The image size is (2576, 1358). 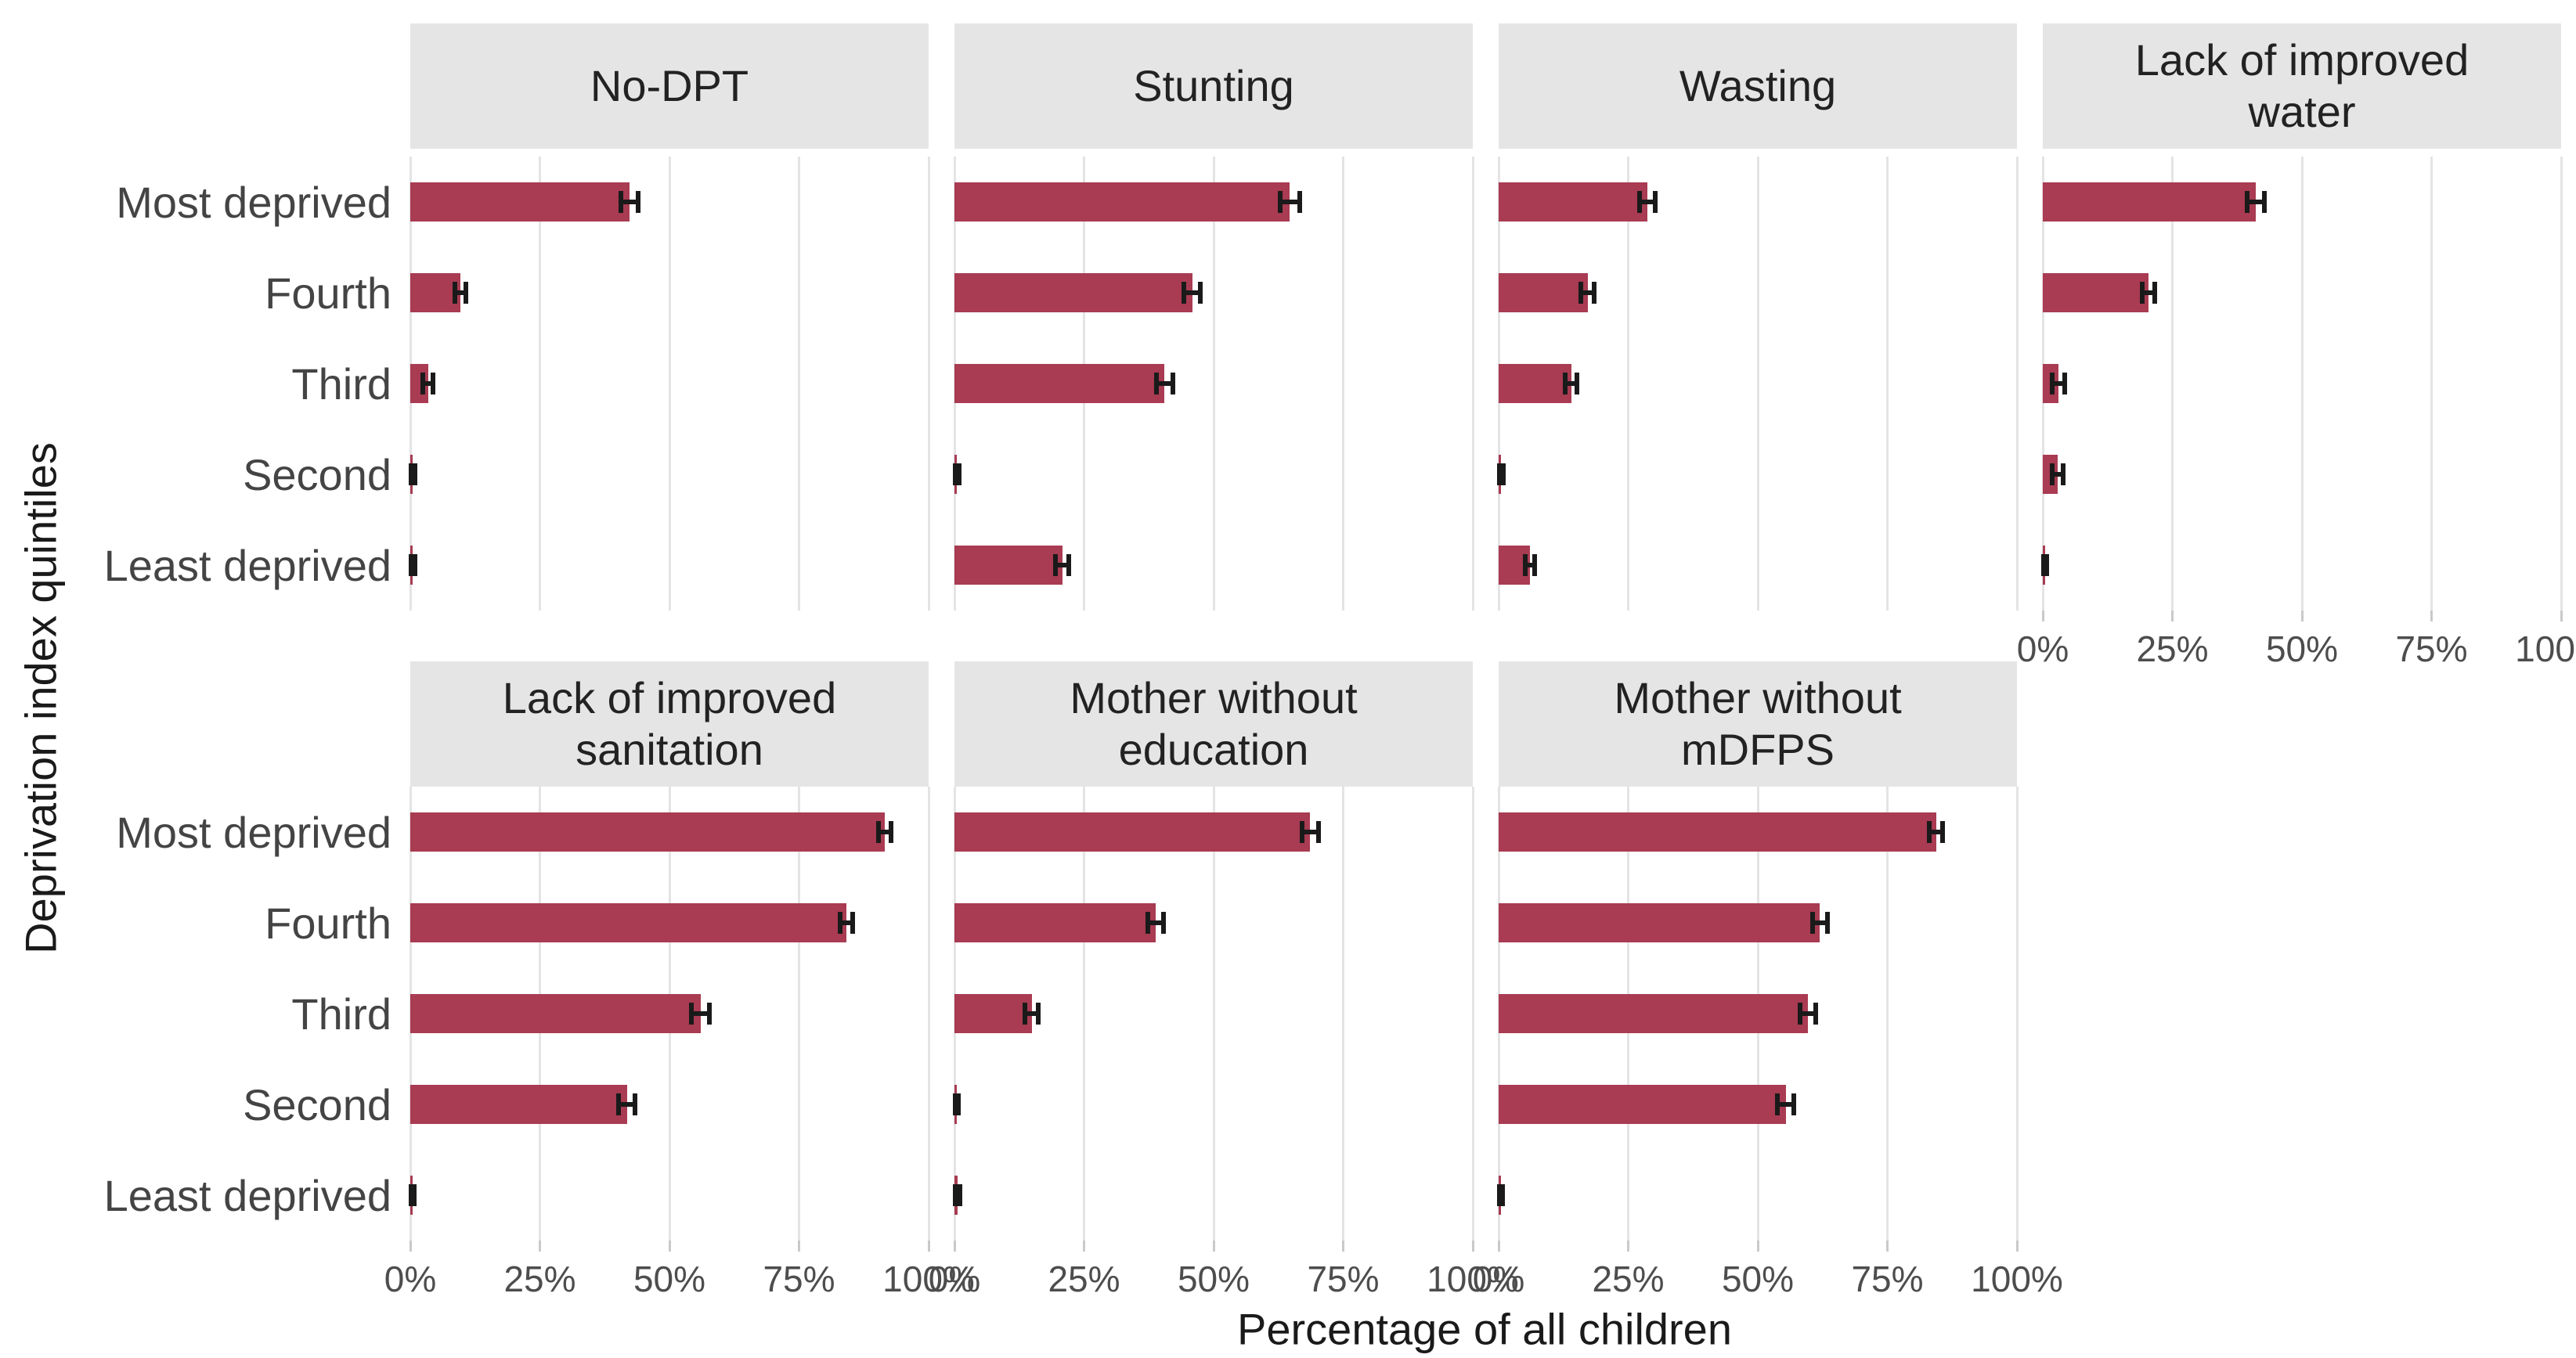 What do you see at coordinates (253, 832) in the screenshot?
I see `y-category-label: Most deprived` at bounding box center [253, 832].